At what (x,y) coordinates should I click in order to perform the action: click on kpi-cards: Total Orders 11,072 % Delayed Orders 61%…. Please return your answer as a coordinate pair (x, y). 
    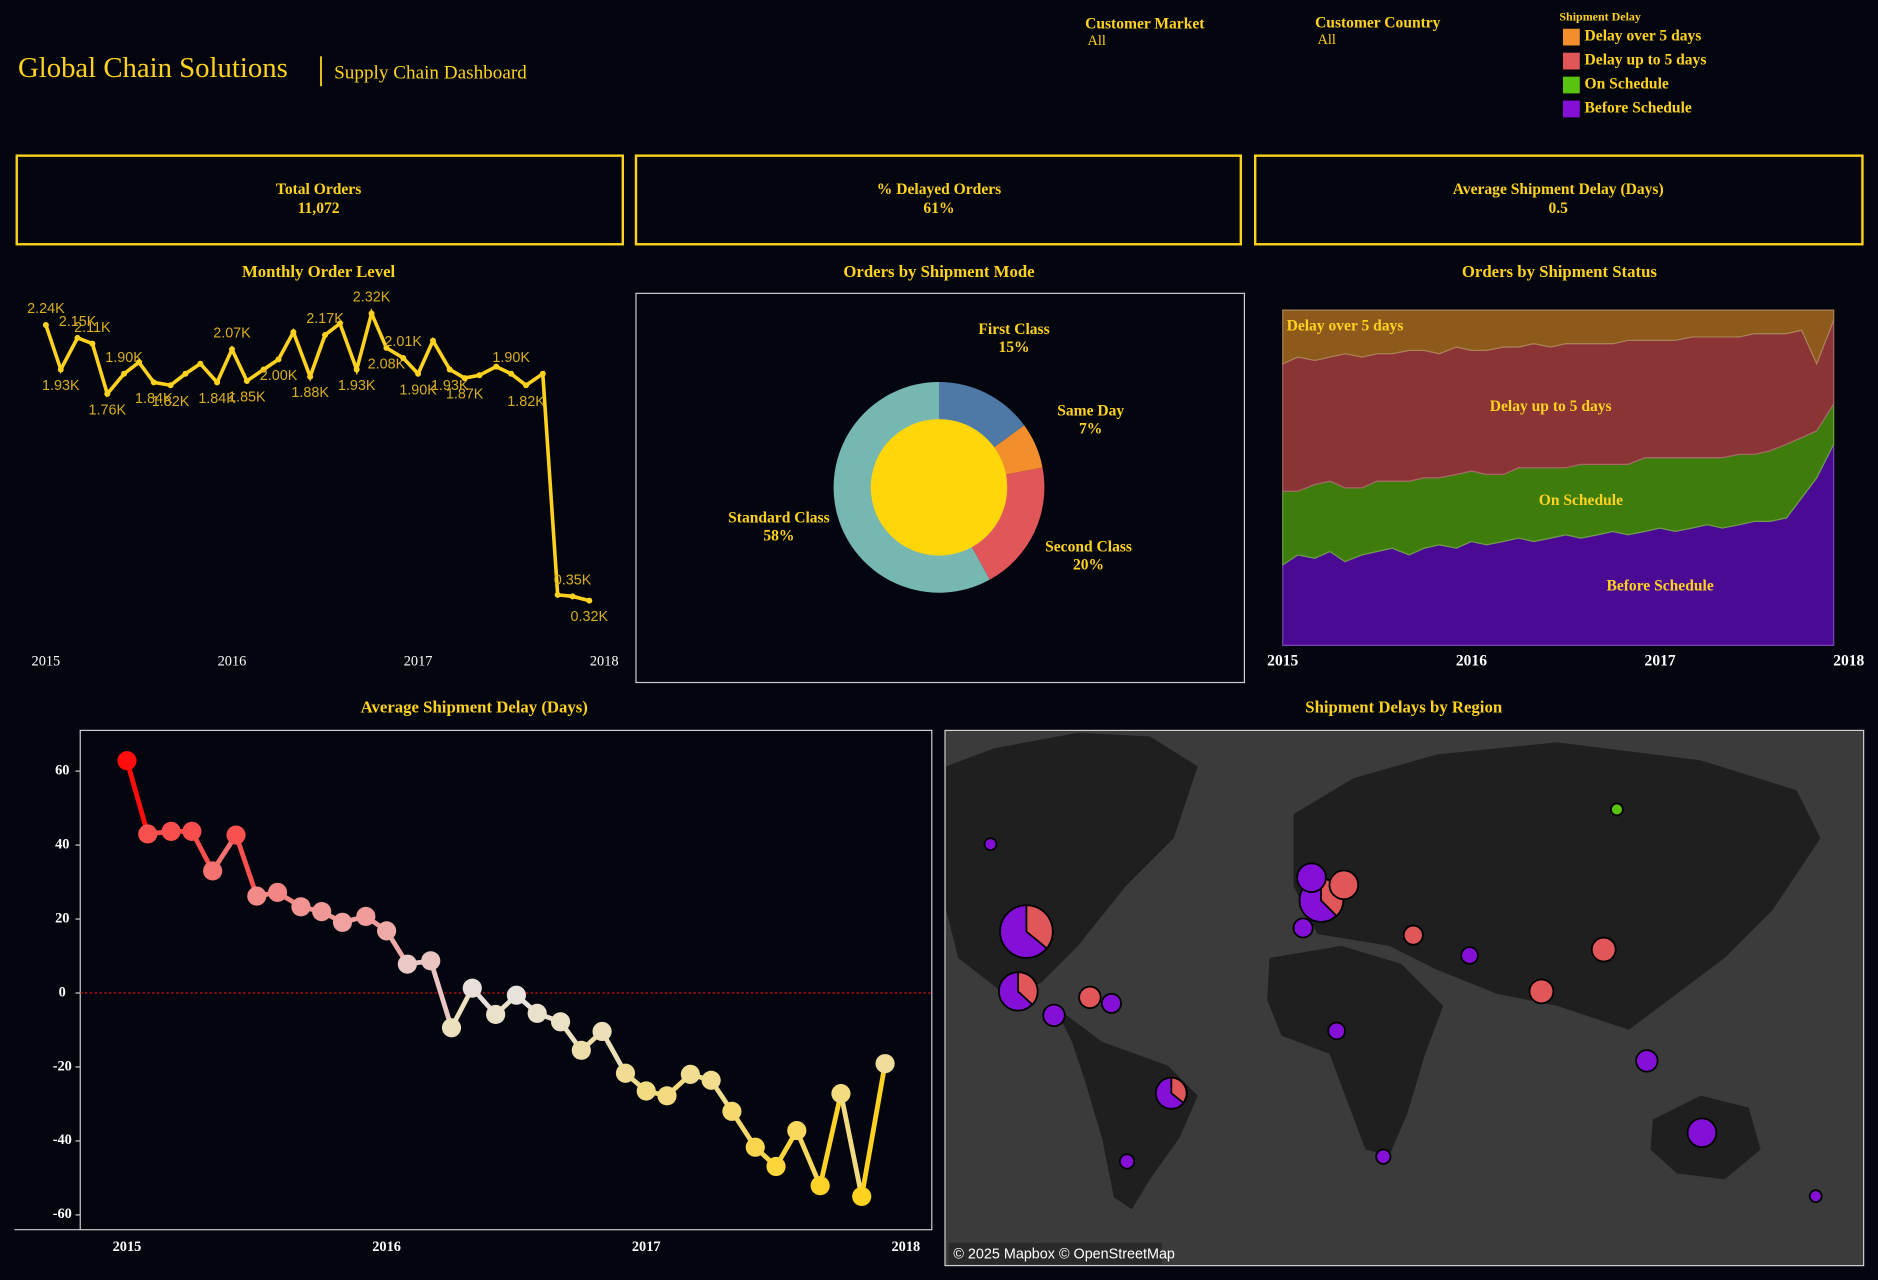
    Looking at the image, I should click on (939, 200).